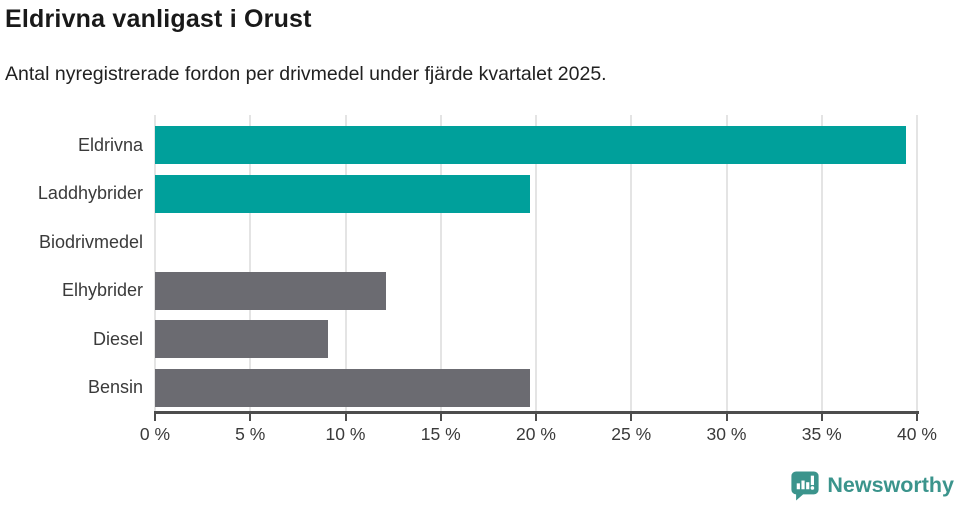  What do you see at coordinates (250, 434) in the screenshot?
I see `x-tick-label: 5 %` at bounding box center [250, 434].